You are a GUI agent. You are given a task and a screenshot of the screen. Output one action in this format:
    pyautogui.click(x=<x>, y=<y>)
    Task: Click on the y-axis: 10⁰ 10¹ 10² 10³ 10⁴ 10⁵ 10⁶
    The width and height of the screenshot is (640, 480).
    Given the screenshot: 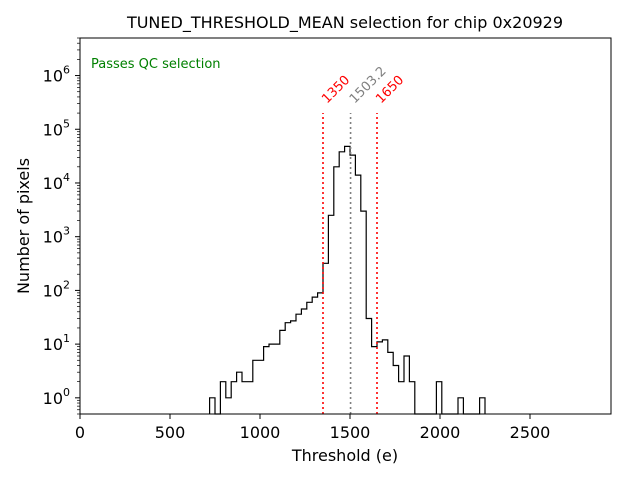 What is the action you would take?
    pyautogui.click(x=61, y=226)
    